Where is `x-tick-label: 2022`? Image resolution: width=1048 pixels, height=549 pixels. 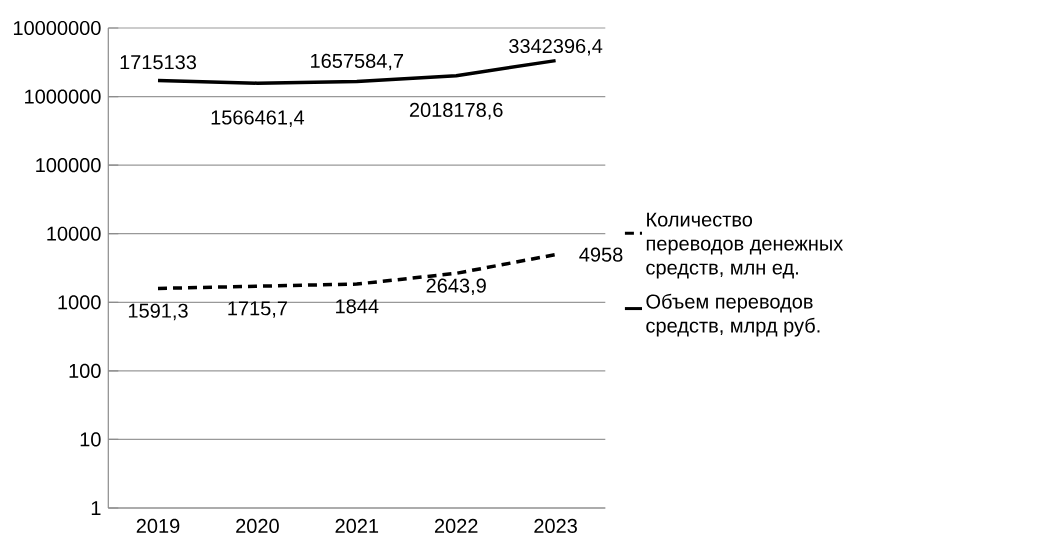 x-tick-label: 2022 is located at coordinates (456, 526).